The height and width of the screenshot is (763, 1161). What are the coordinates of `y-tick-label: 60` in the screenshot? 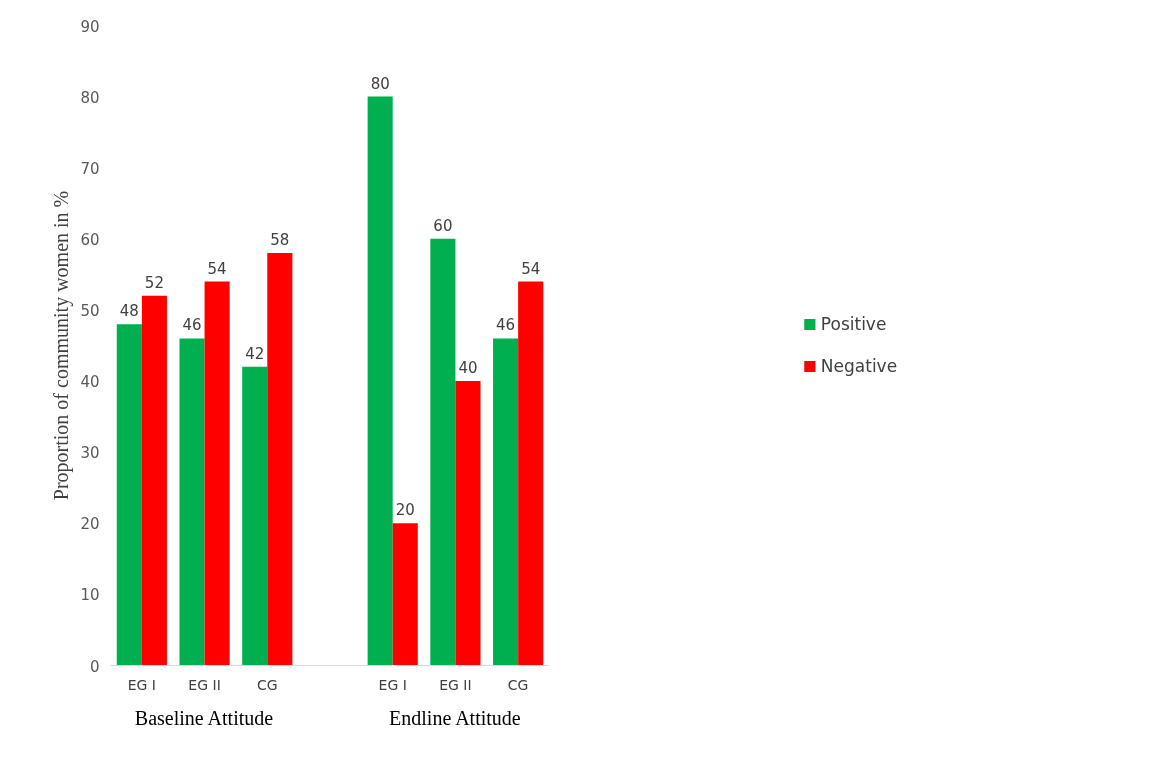 It's located at (90, 239).